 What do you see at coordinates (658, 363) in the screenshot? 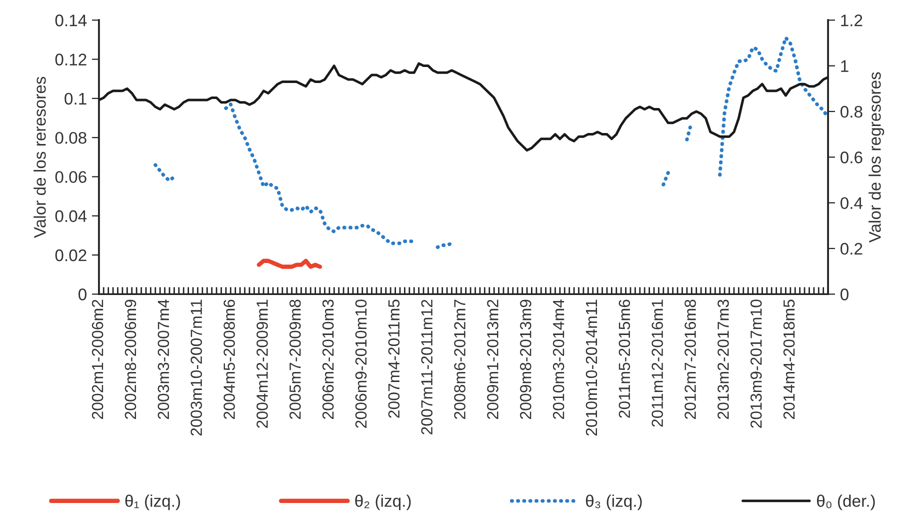
I see `x-tick-label: 2011m12-2016m1` at bounding box center [658, 363].